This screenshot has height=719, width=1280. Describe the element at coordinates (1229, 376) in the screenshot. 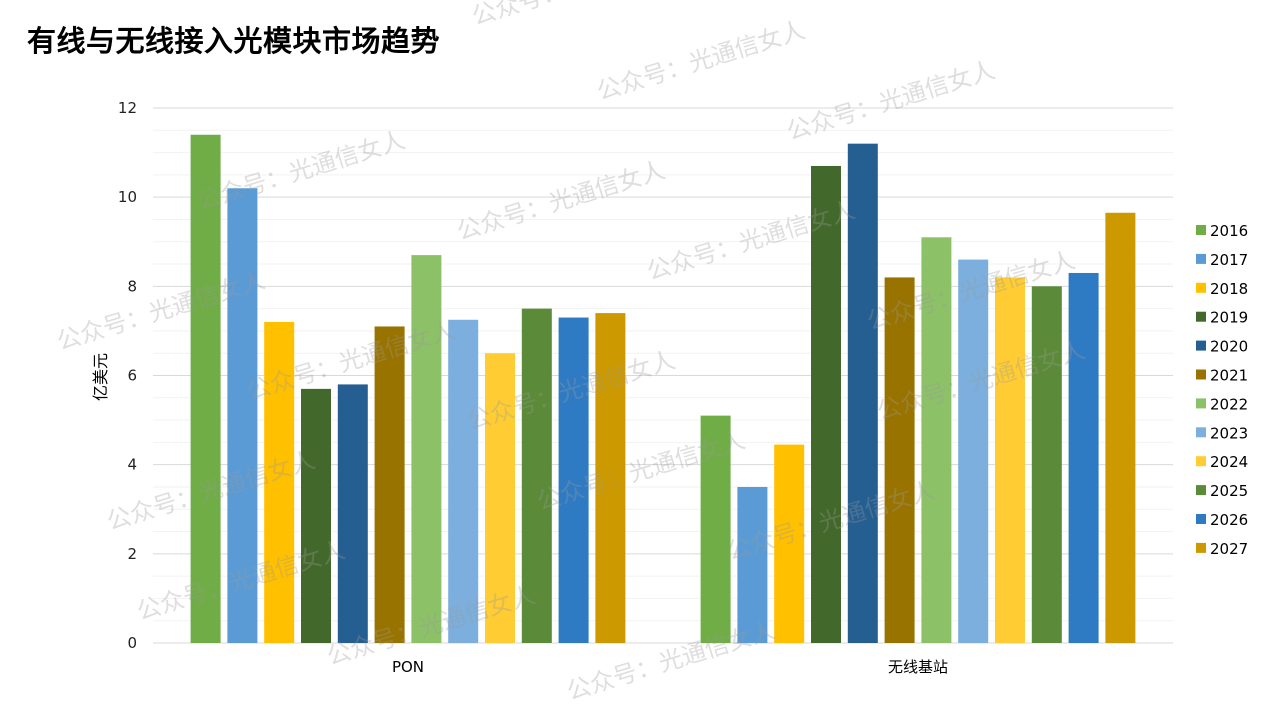

I see `legend-label: 2021` at that location.